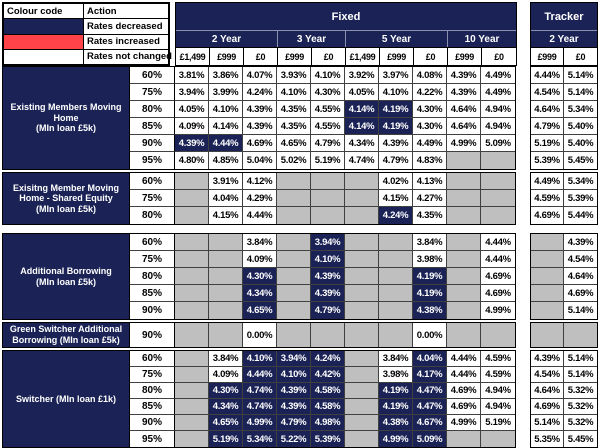  I want to click on tracker-row: 5.35% 5.45%, so click(564, 439).